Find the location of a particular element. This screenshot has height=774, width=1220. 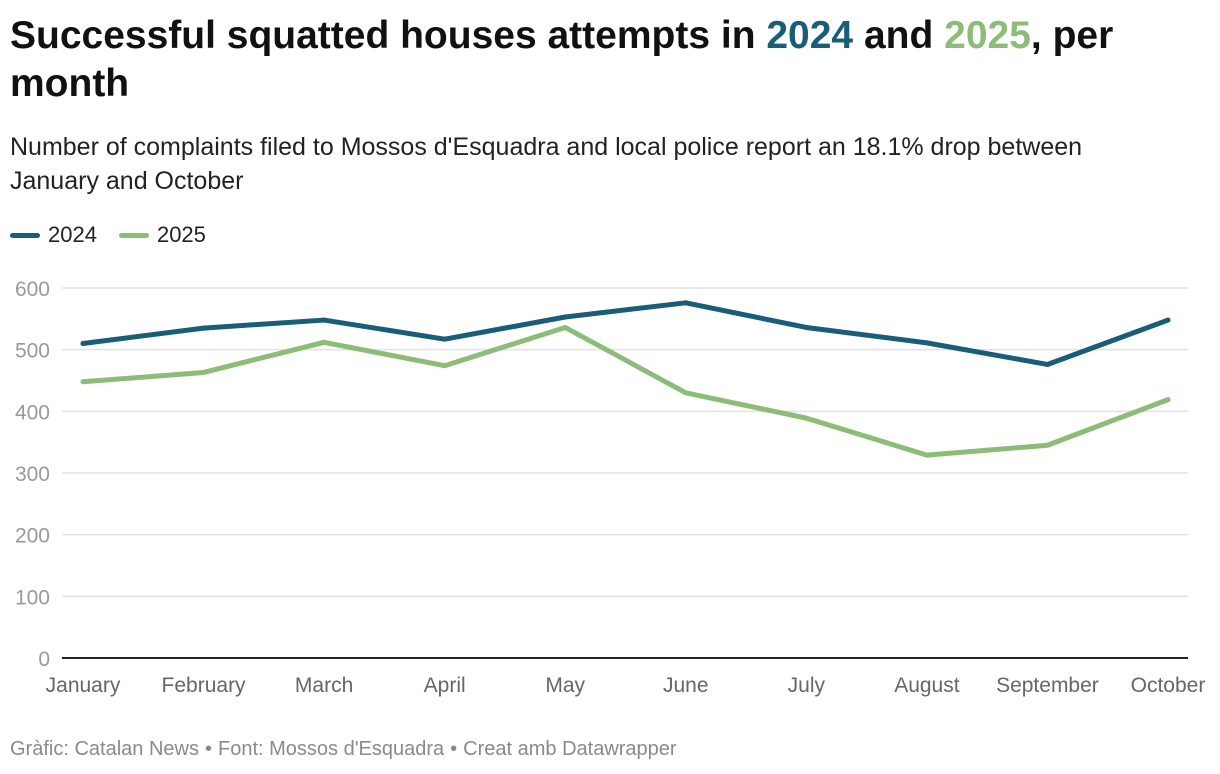

x-tick-label: June is located at coordinates (686, 685).